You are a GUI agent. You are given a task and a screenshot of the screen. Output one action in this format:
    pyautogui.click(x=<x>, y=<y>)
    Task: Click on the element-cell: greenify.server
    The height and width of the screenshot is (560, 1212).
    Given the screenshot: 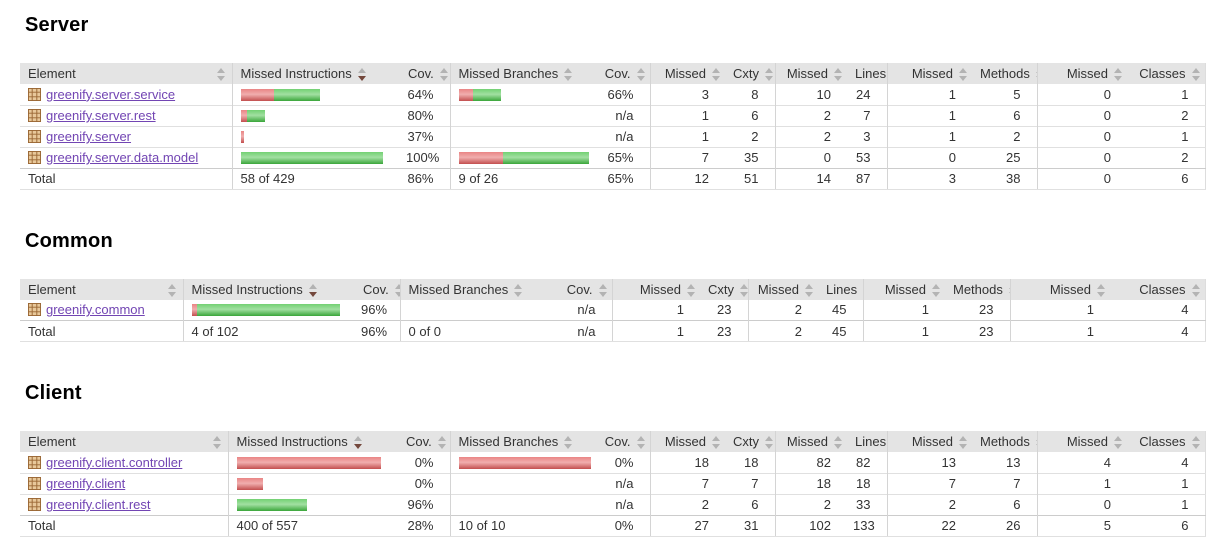 What is the action you would take?
    pyautogui.click(x=126, y=136)
    